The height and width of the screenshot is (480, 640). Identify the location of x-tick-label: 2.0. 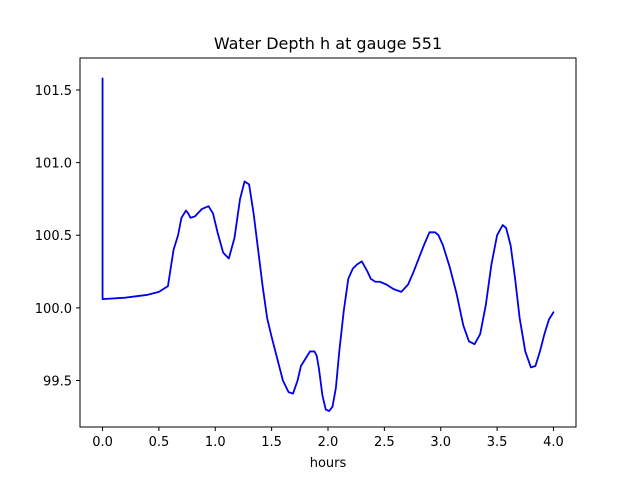
(328, 442).